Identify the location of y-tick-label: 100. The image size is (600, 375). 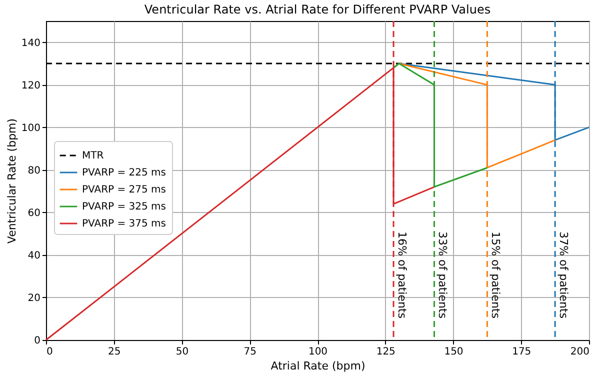
(30, 128).